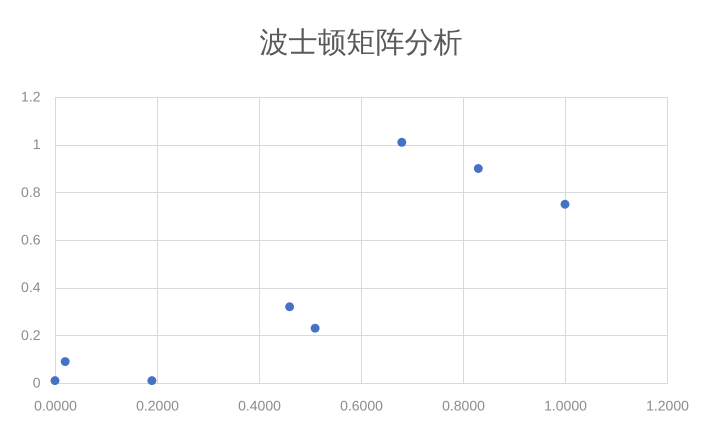  I want to click on x-tick-label: 0.8000, so click(464, 406).